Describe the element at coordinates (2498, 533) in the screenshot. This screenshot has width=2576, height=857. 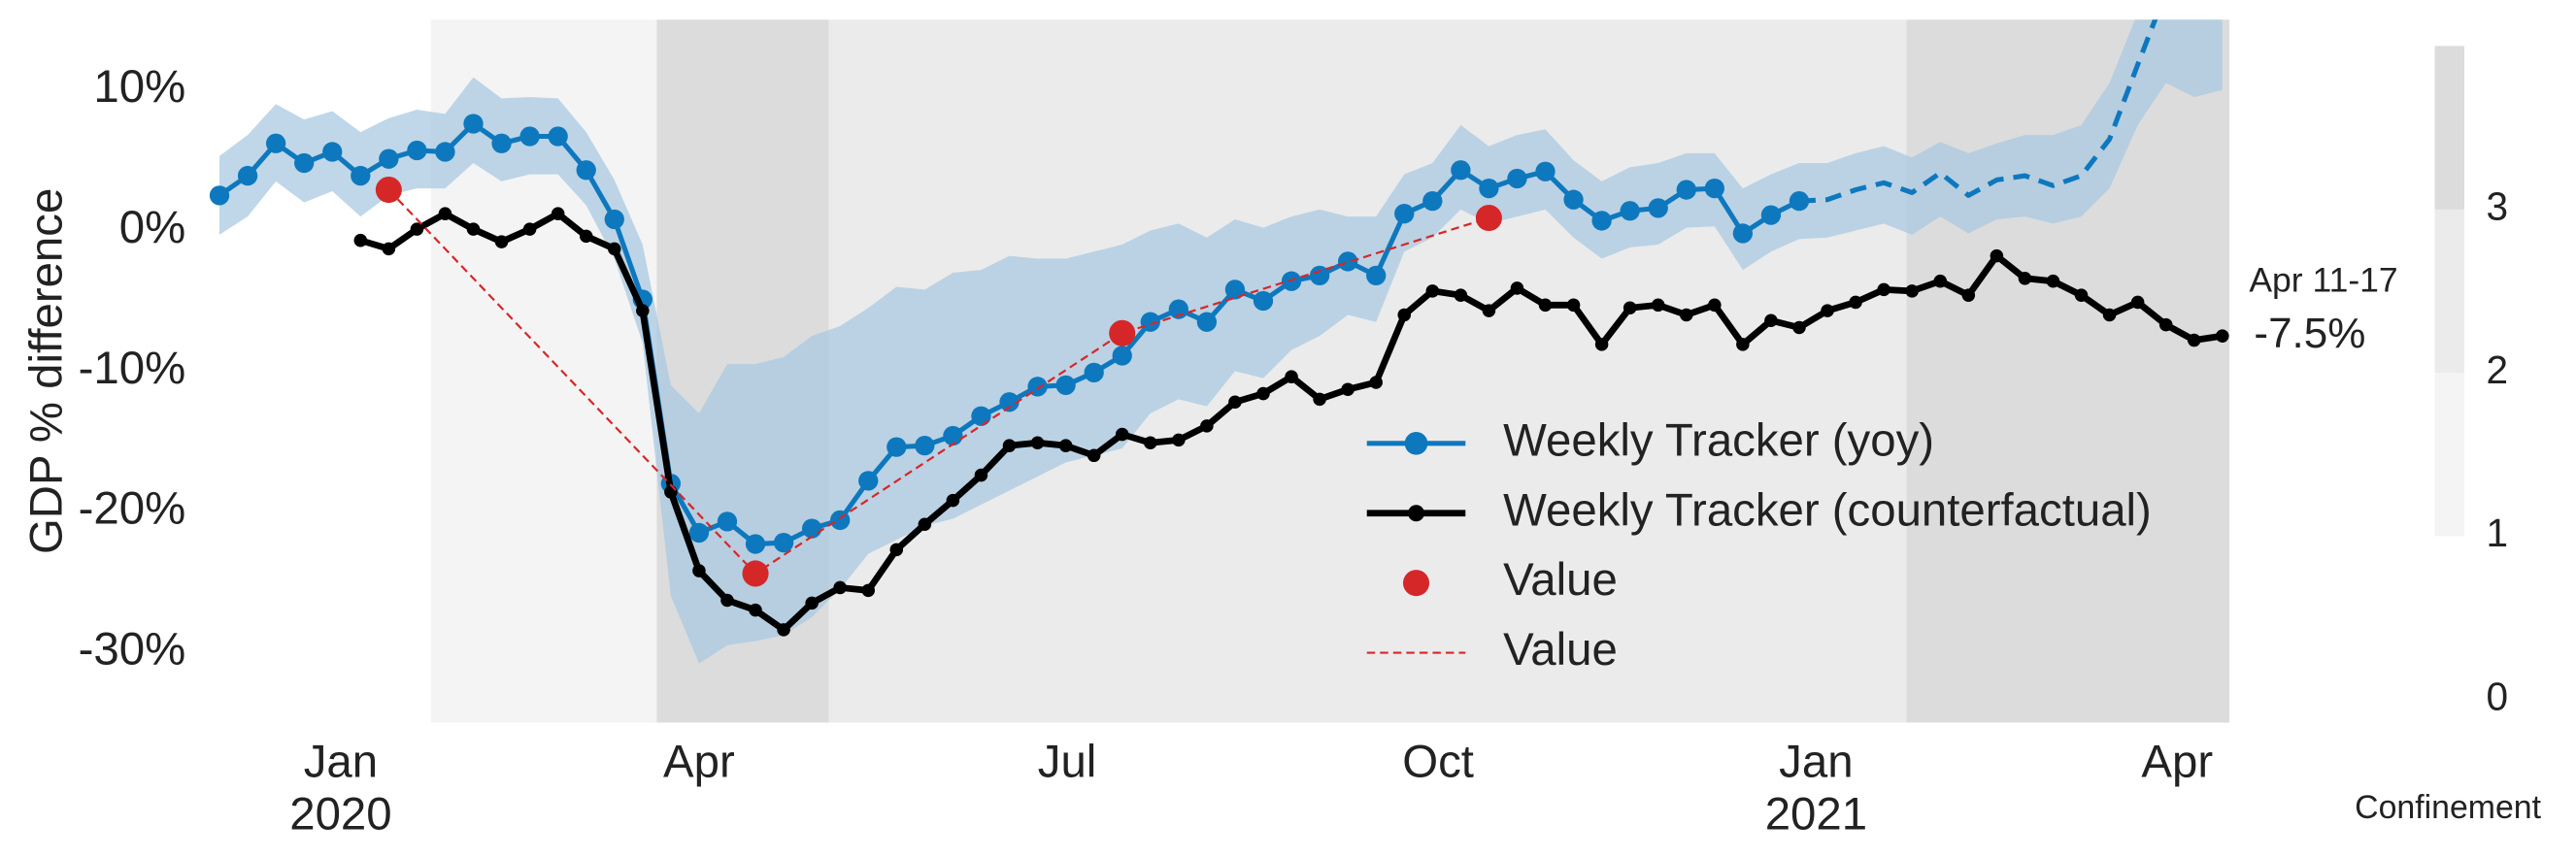
I see `colorbar-tick-label: 1` at that location.